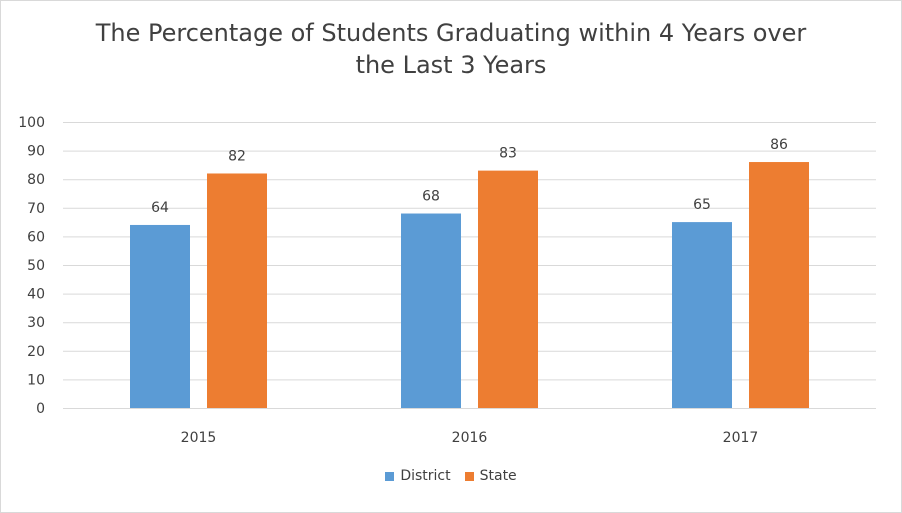  What do you see at coordinates (508, 154) in the screenshot?
I see `data-label-state-2016: 83` at bounding box center [508, 154].